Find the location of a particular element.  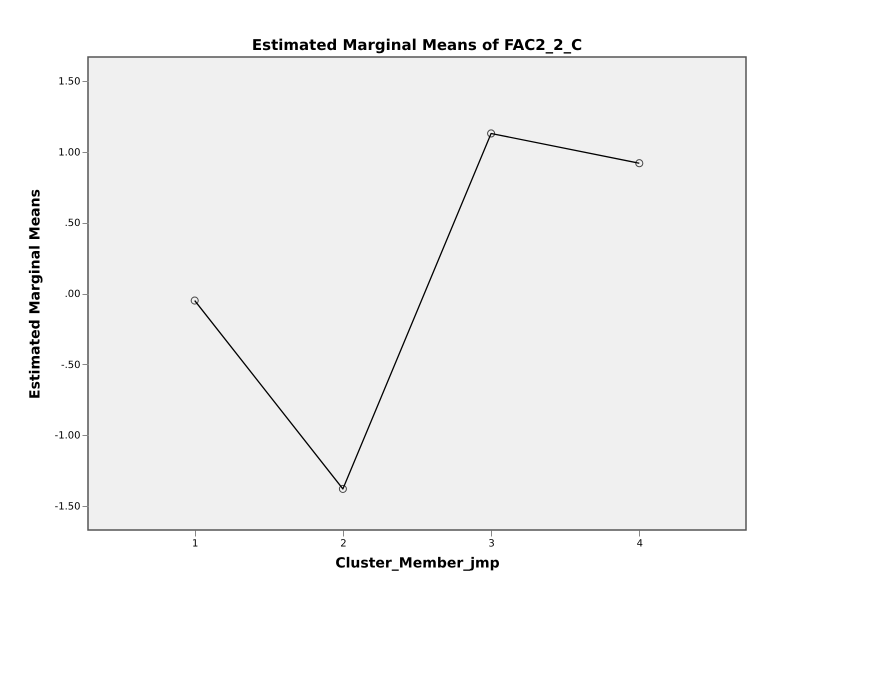

y-tick-label: .00 is located at coordinates (72, 294).